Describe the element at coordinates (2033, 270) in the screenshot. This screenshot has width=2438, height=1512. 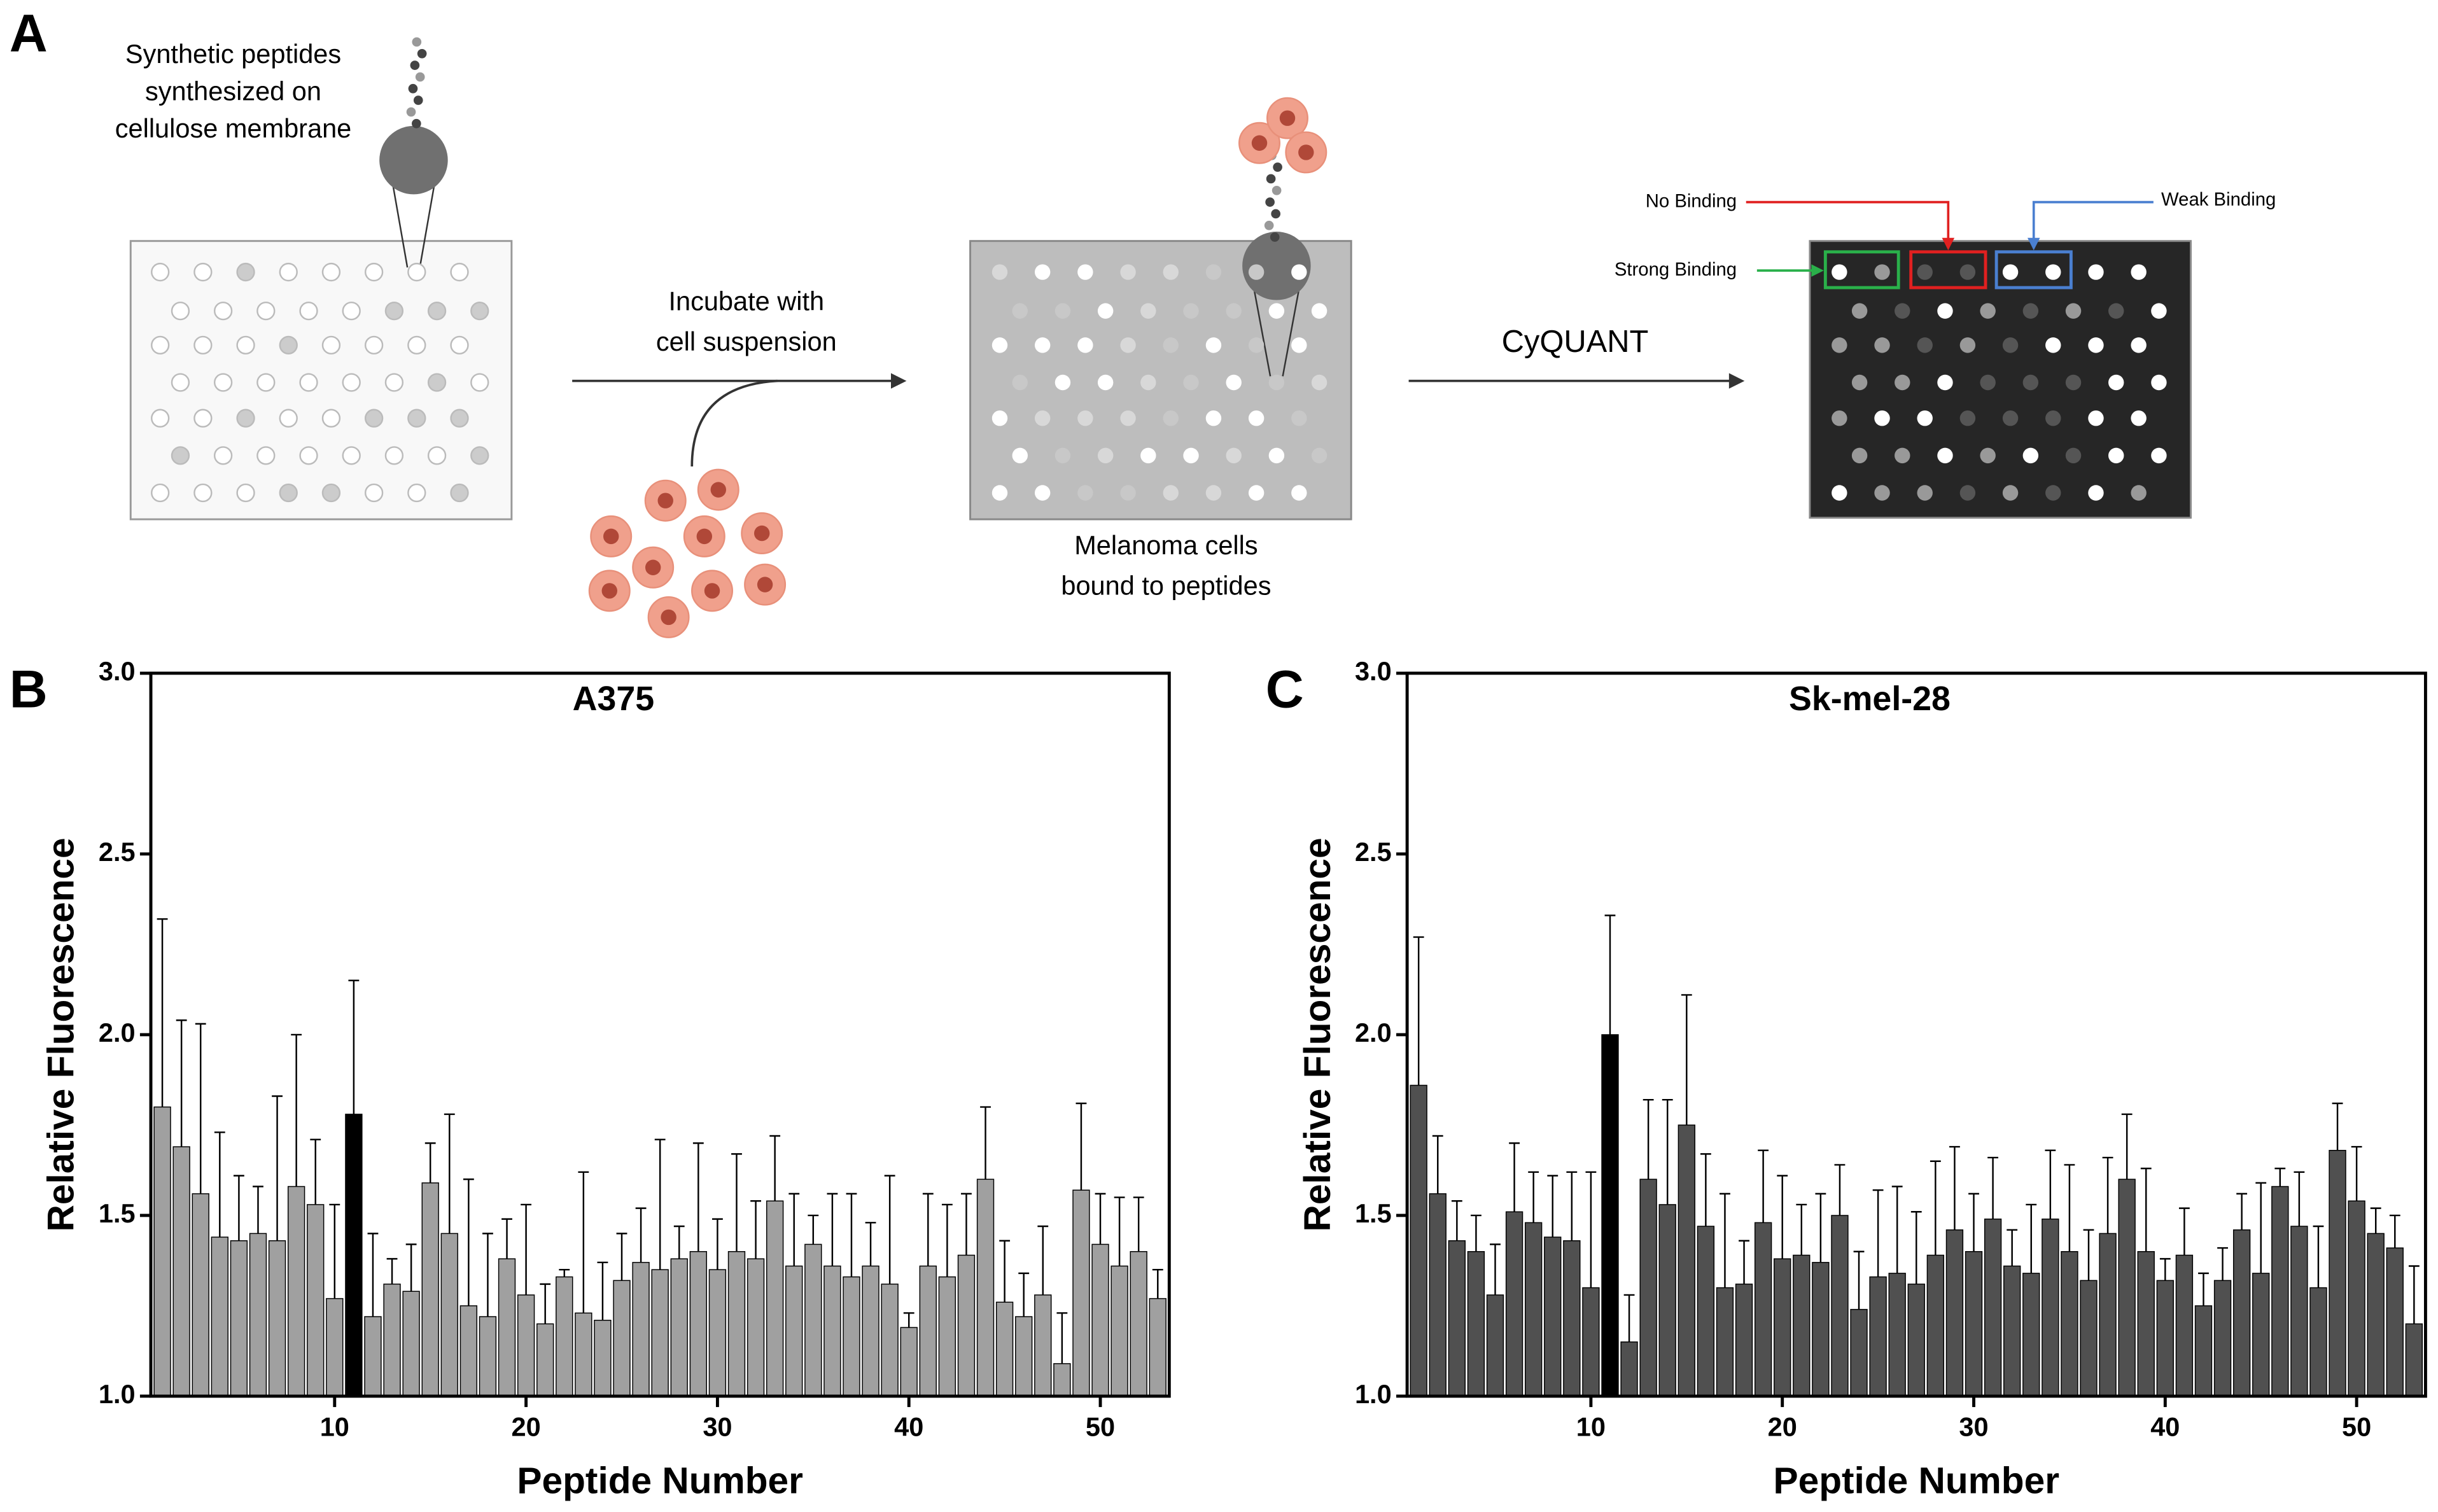
I see `weak-box` at that location.